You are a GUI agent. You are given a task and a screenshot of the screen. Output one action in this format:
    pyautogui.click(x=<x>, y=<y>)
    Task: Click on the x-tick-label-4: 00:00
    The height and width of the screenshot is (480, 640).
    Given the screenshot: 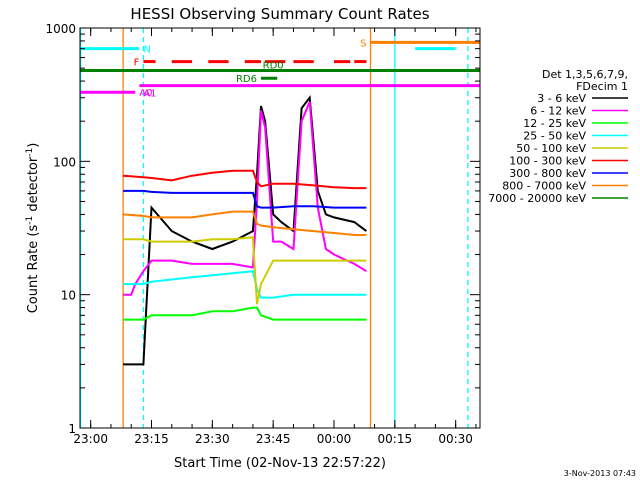 What is the action you would take?
    pyautogui.click(x=334, y=439)
    